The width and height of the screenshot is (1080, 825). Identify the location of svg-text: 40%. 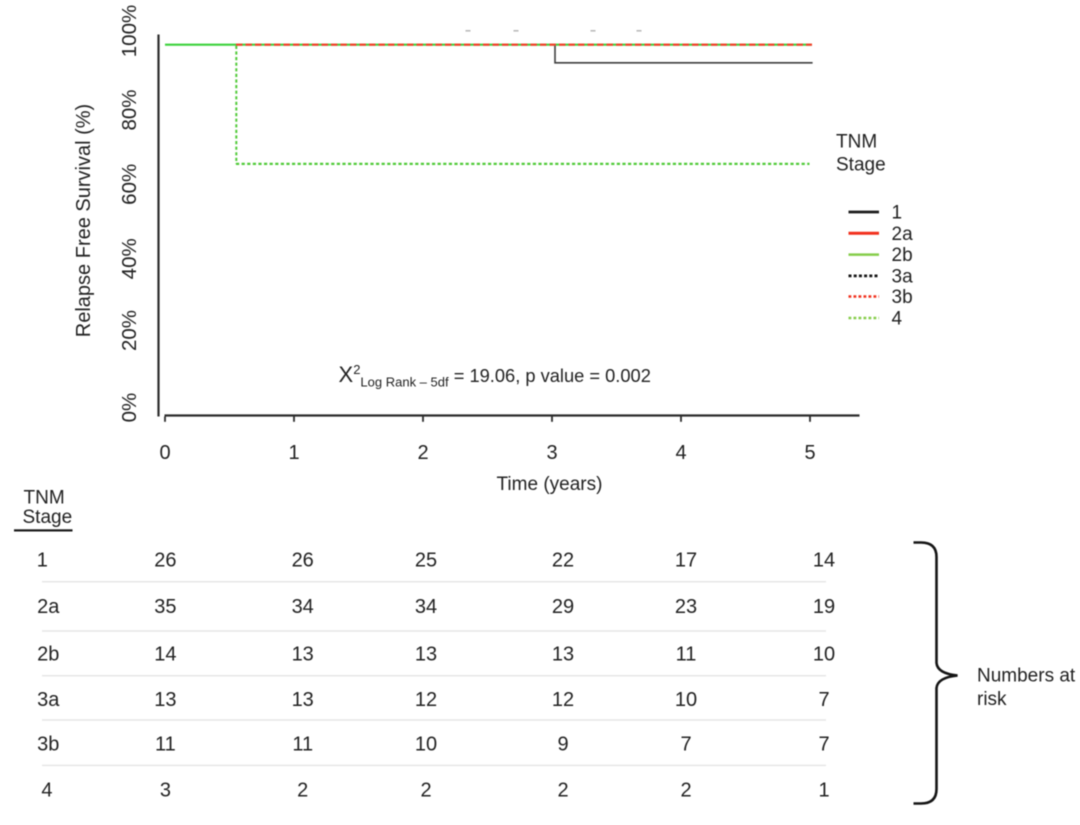
(129, 258).